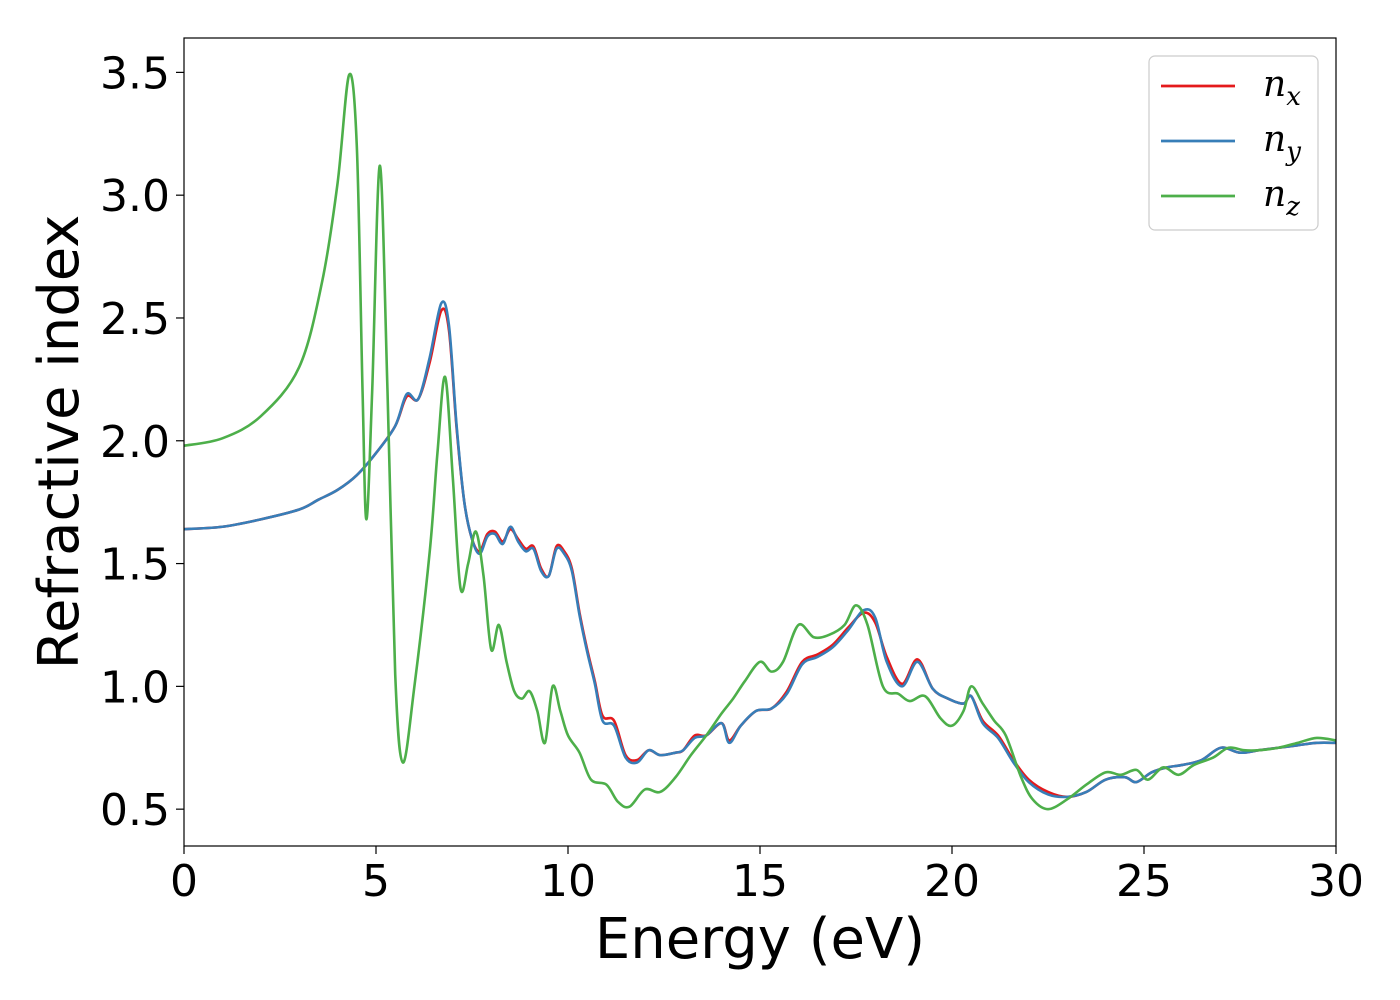 Image resolution: width=1400 pixels, height=1000 pixels. What do you see at coordinates (760, 939) in the screenshot?
I see `x-axis-title: Energy (eV)` at bounding box center [760, 939].